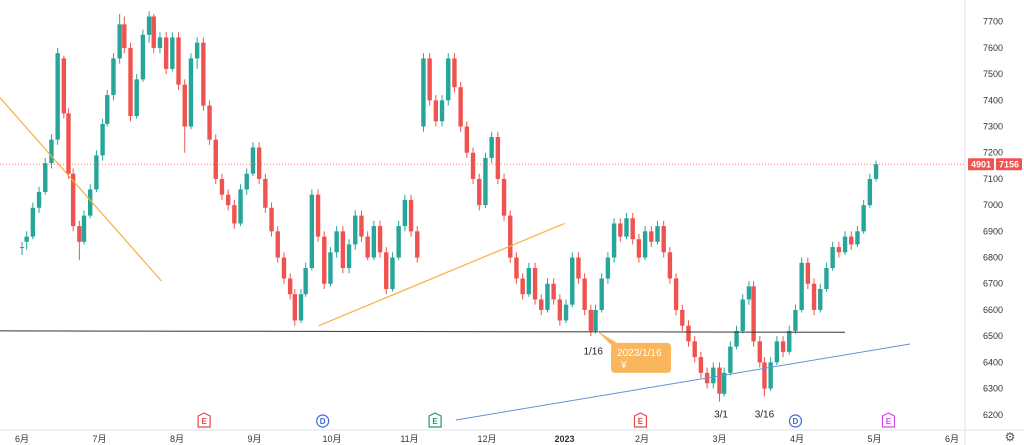 This screenshot has height=445, width=1024. What do you see at coordinates (623, 365) in the screenshot?
I see `note-subtext: ¥` at bounding box center [623, 365].